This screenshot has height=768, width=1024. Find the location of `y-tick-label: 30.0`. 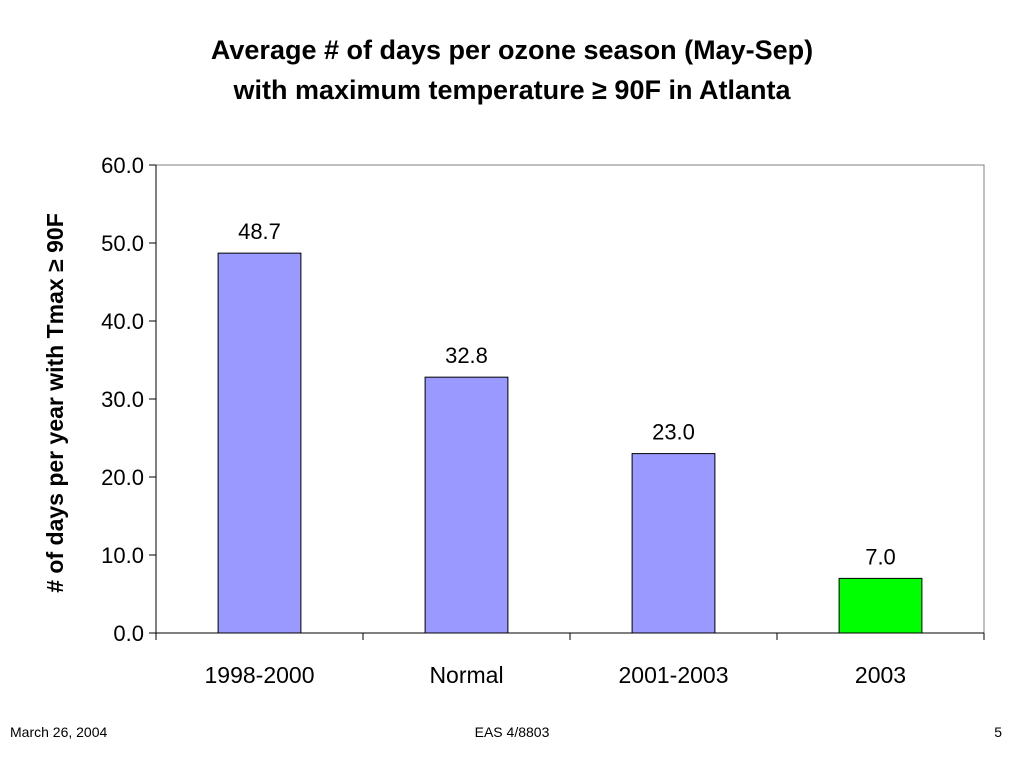

y-tick-label: 30.0 is located at coordinates (122, 399).